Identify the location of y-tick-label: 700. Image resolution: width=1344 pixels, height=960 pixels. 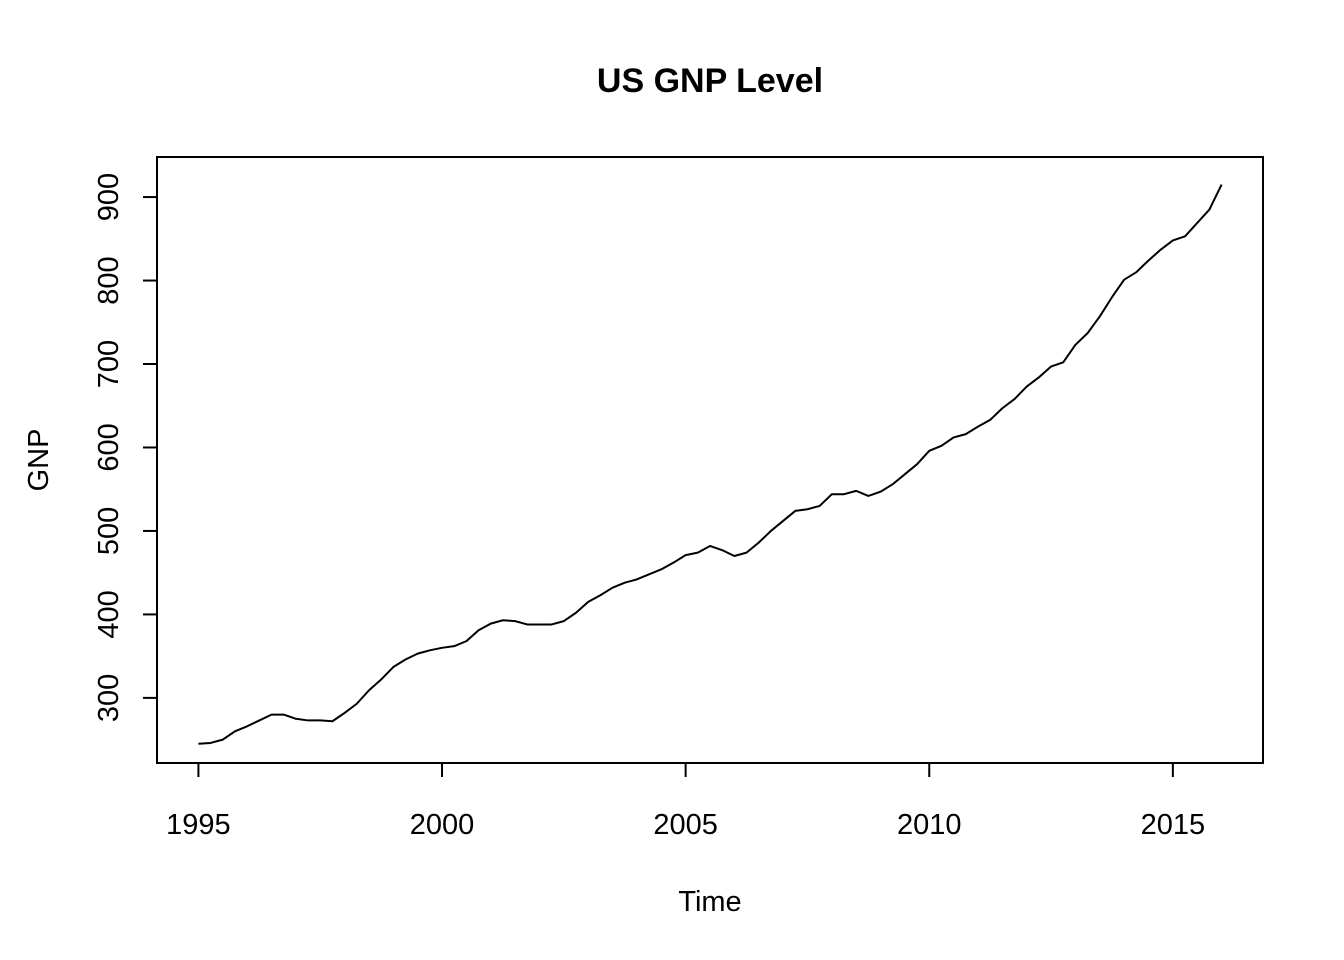
(109, 364).